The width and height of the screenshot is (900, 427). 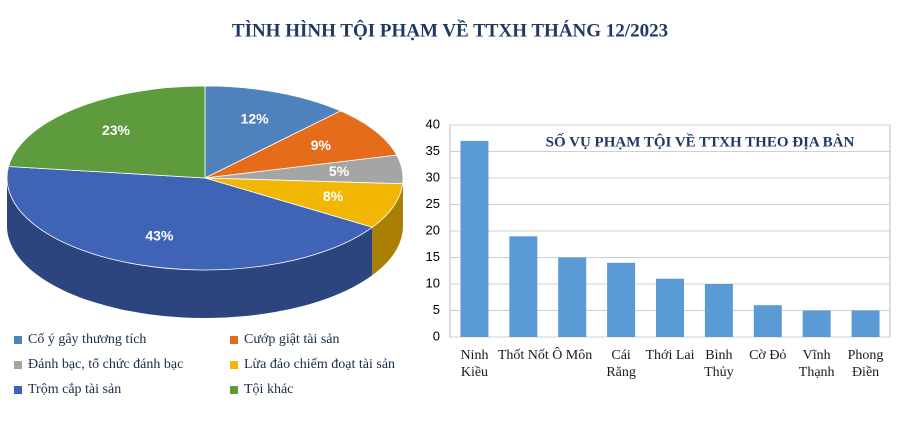 What do you see at coordinates (433, 256) in the screenshot?
I see `y-tick-label: 15` at bounding box center [433, 256].